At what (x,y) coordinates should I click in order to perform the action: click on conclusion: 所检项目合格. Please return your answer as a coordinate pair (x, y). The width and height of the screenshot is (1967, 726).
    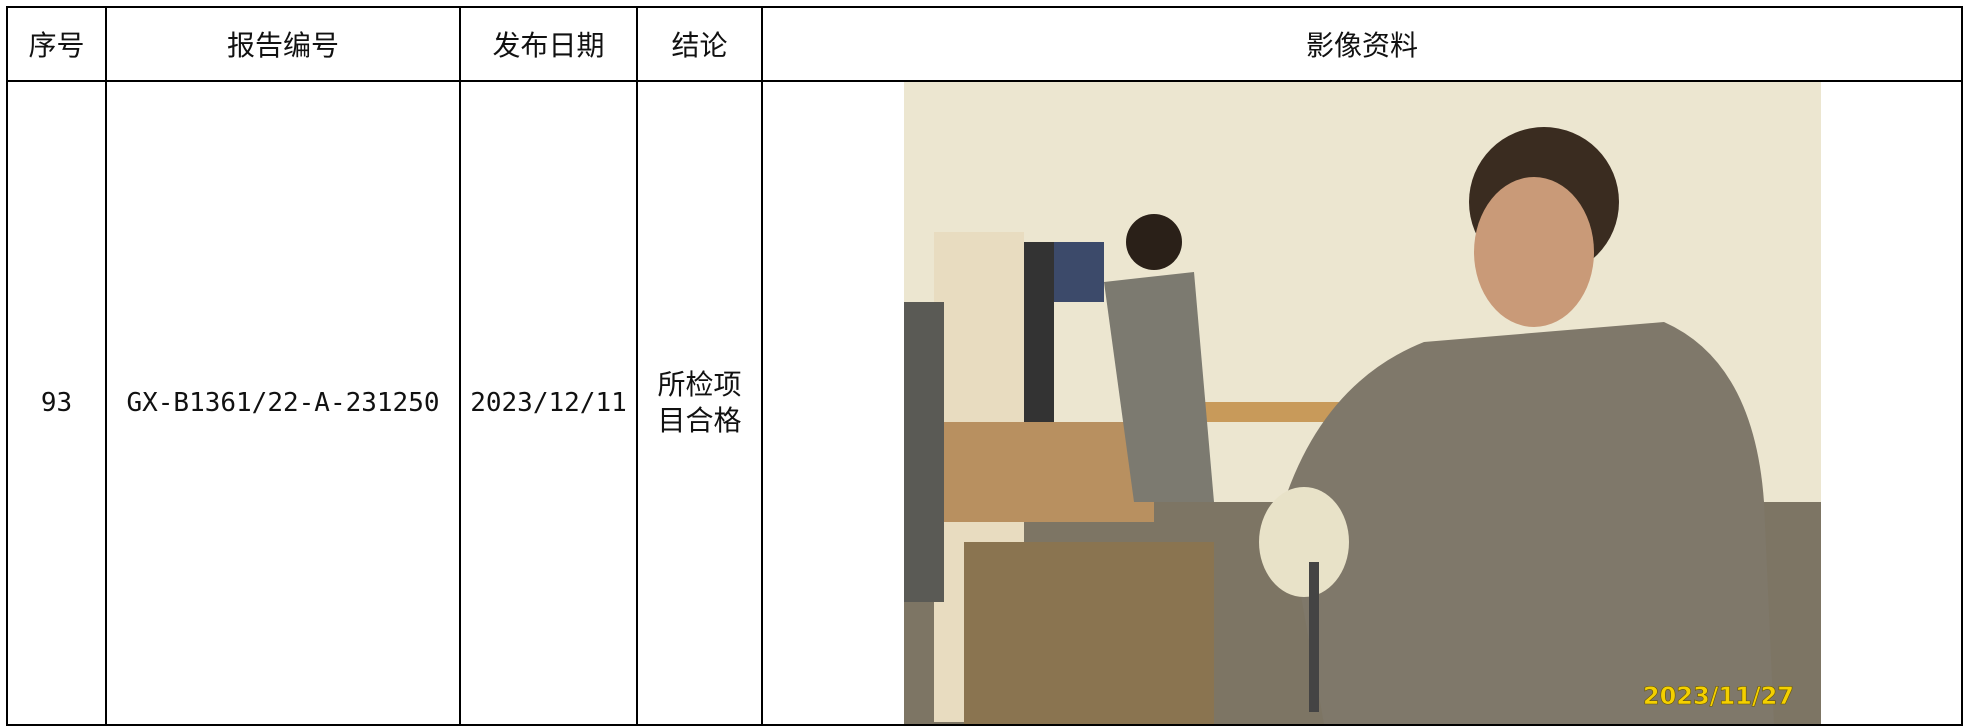
    Looking at the image, I should click on (699, 402).